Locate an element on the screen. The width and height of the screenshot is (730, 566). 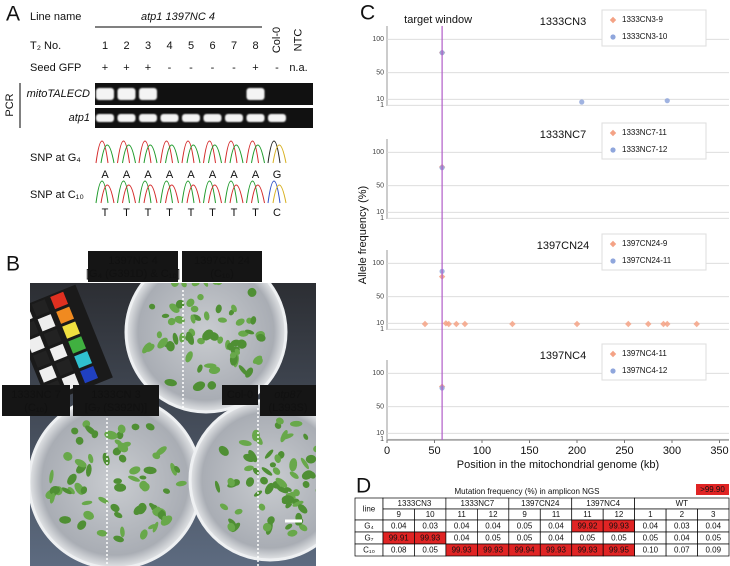
line-header: 11 is located at coordinates (587, 514).